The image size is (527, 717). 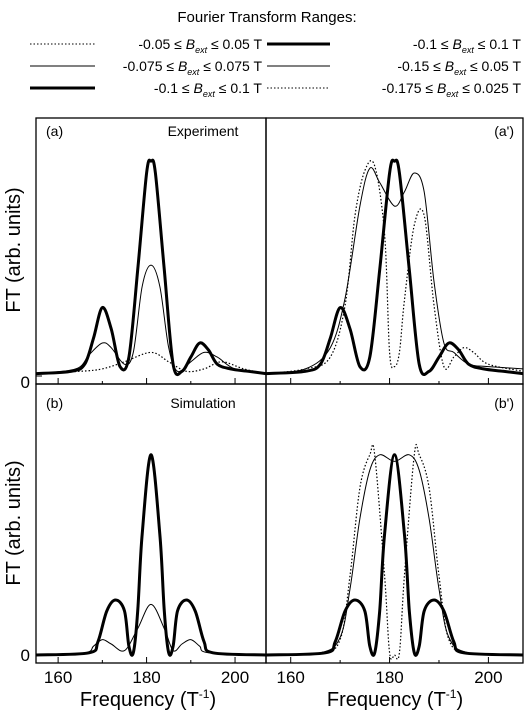 I want to click on y-axis-title-top: FT (arb. units), so click(x=14, y=249).